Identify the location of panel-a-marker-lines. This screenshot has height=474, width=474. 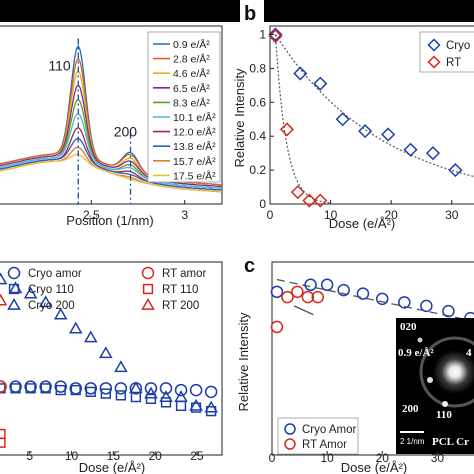
(104, 121).